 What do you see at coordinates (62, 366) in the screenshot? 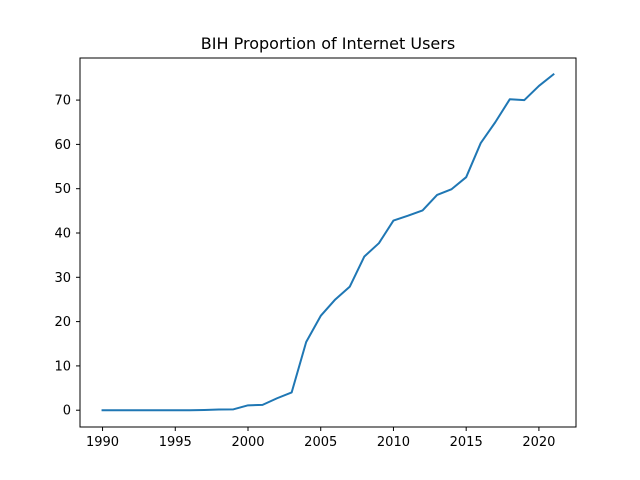
I see `y-tick-label: 10` at bounding box center [62, 366].